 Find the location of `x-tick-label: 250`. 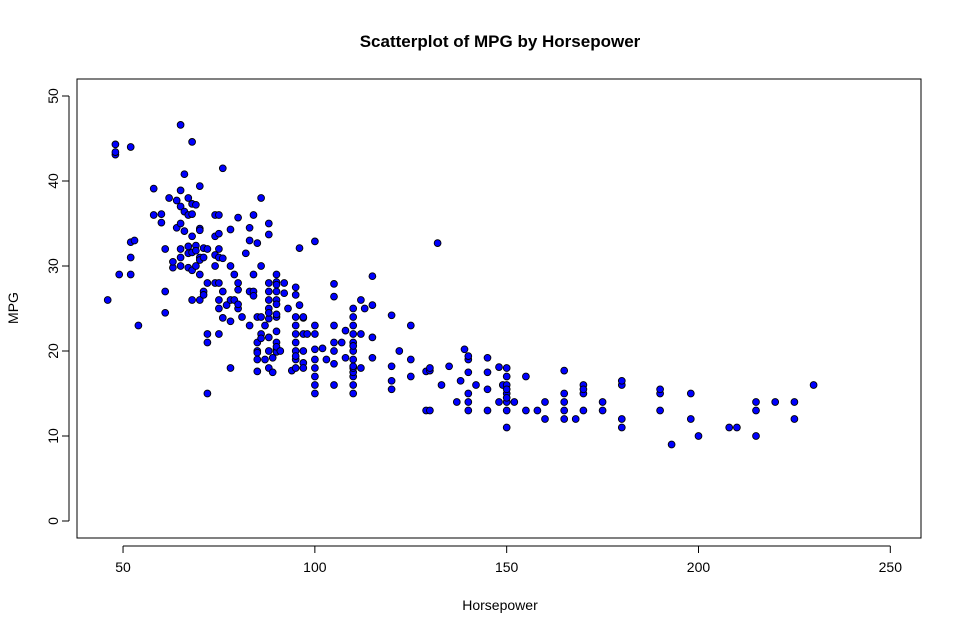

x-tick-label: 250 is located at coordinates (891, 567).